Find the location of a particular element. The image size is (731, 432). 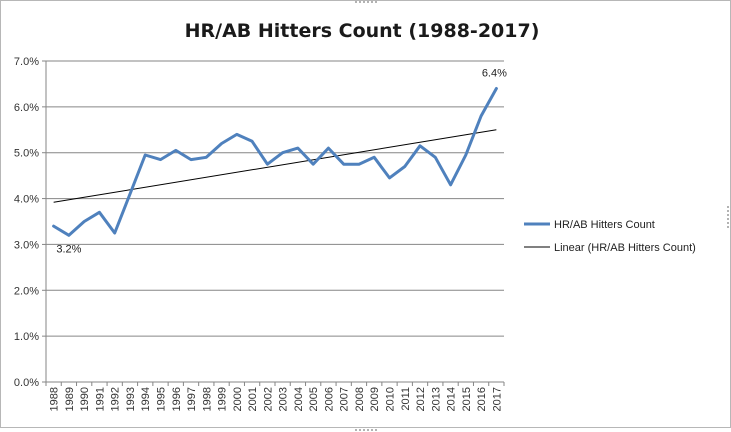

x-tick-label: 1989 is located at coordinates (70, 399).